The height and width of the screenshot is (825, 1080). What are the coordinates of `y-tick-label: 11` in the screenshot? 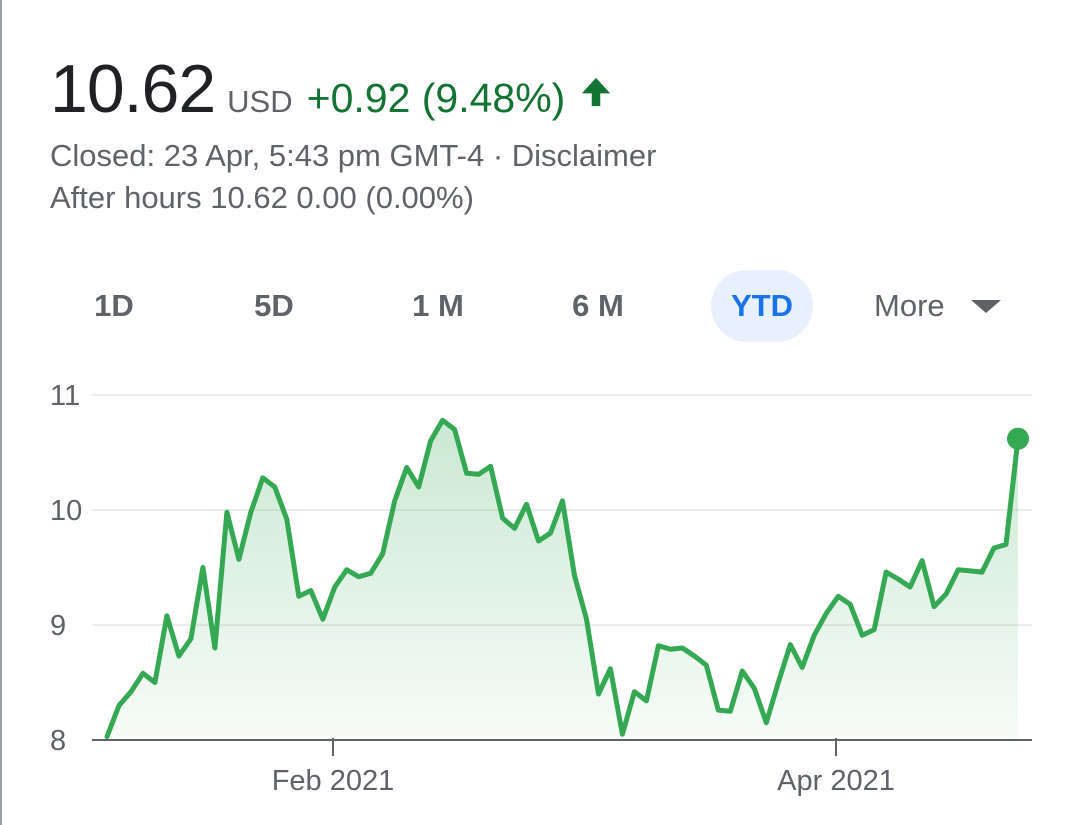 It's located at (65, 396).